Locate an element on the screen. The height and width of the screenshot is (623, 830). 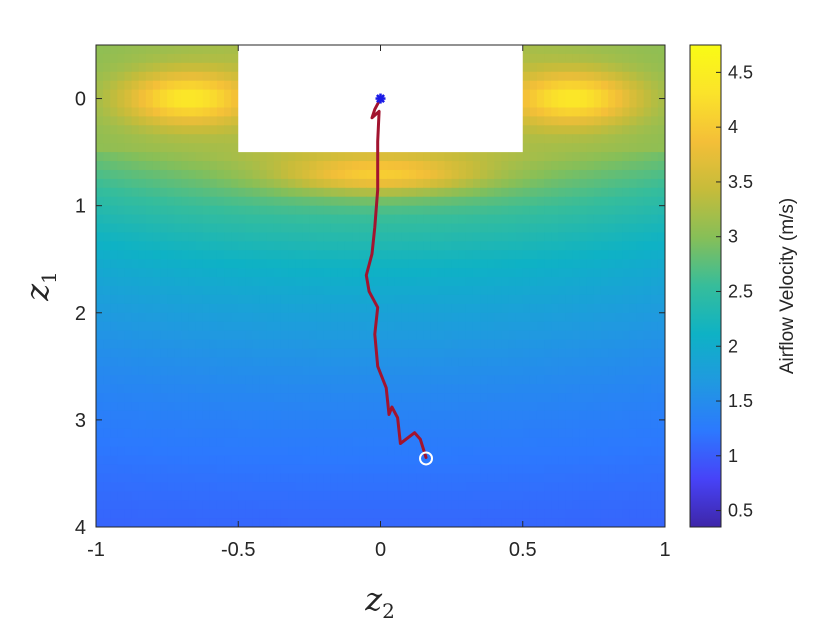
colorbar-title: Airflow Velocity (m/s) is located at coordinates (787, 286).